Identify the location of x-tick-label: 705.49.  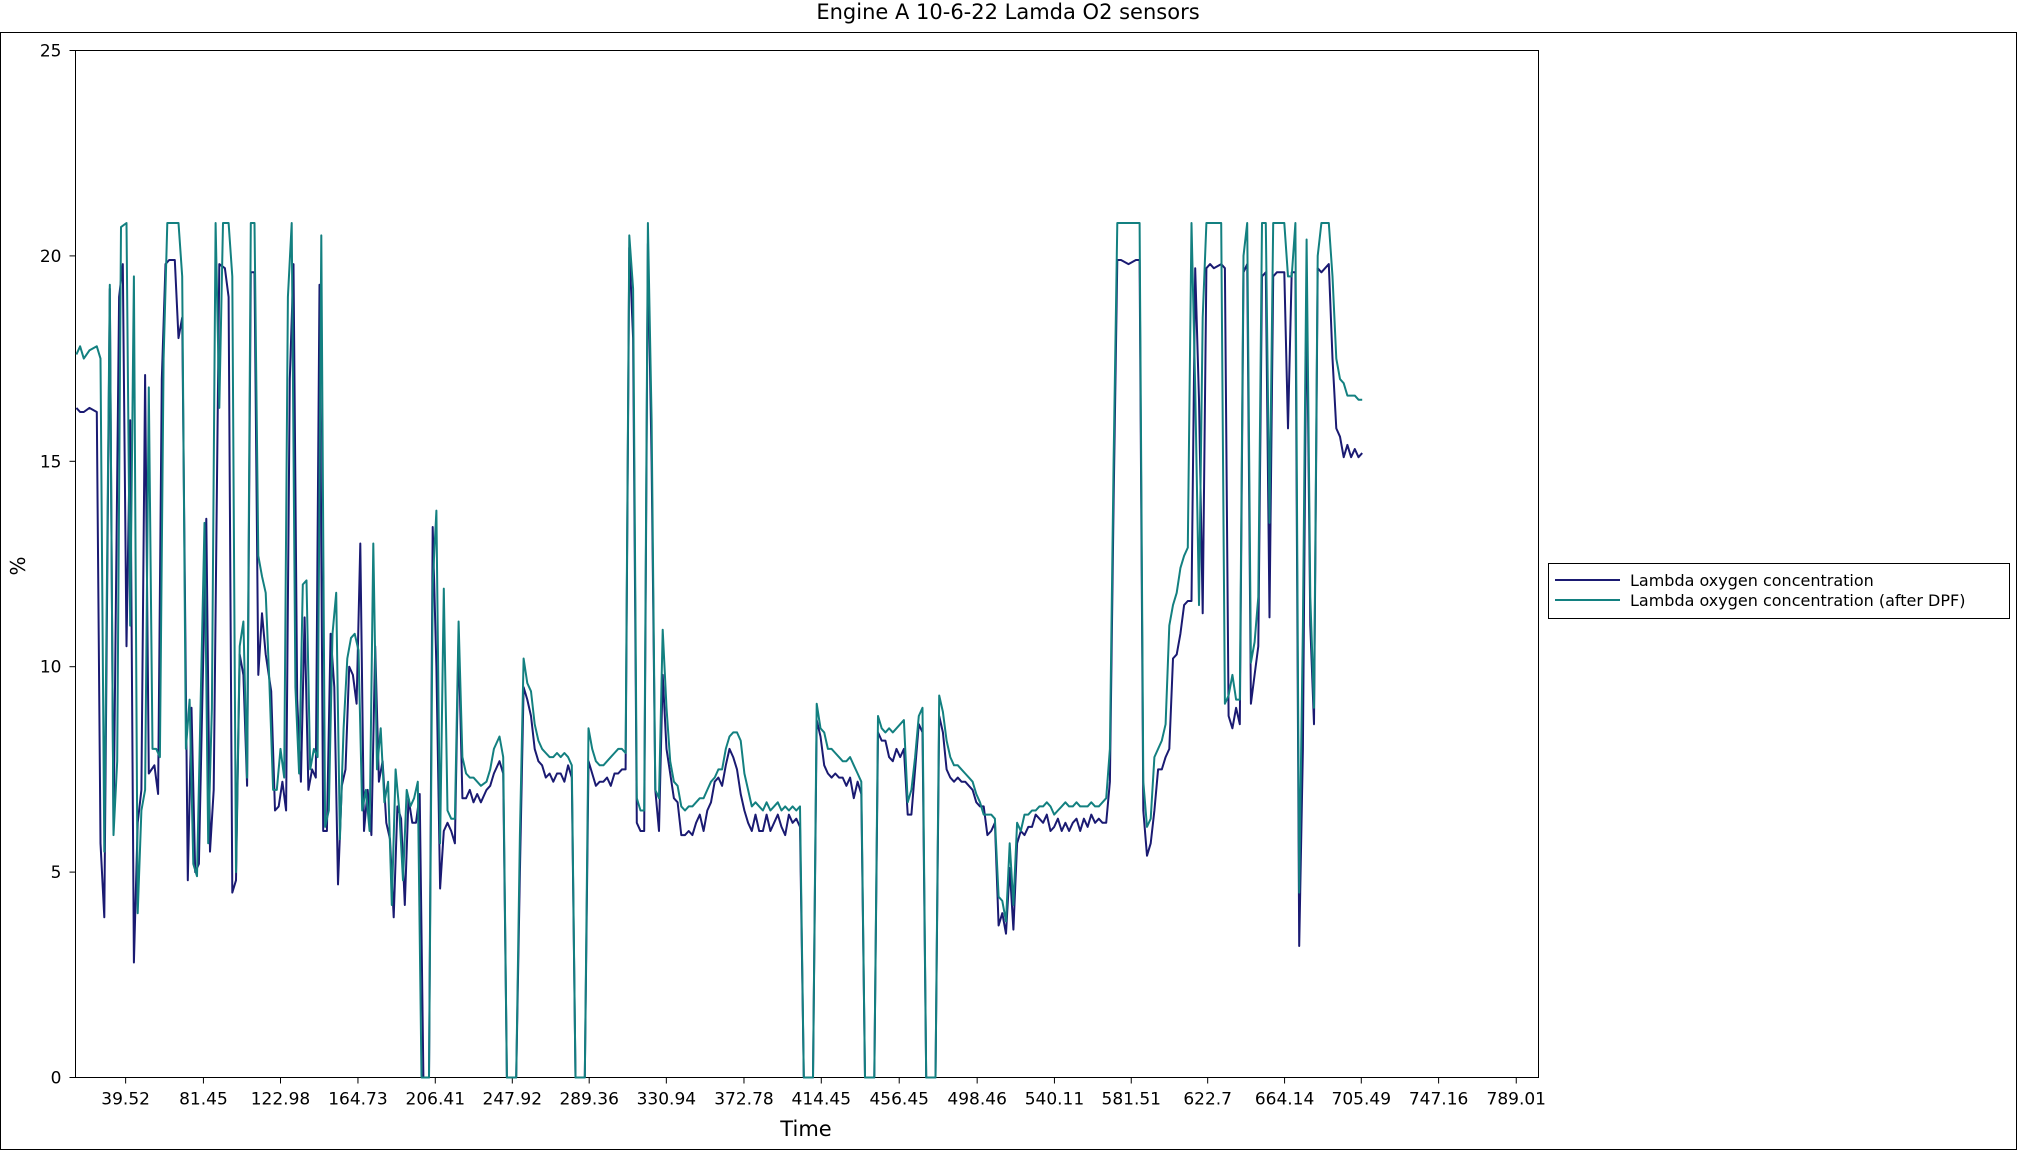
(1361, 1100).